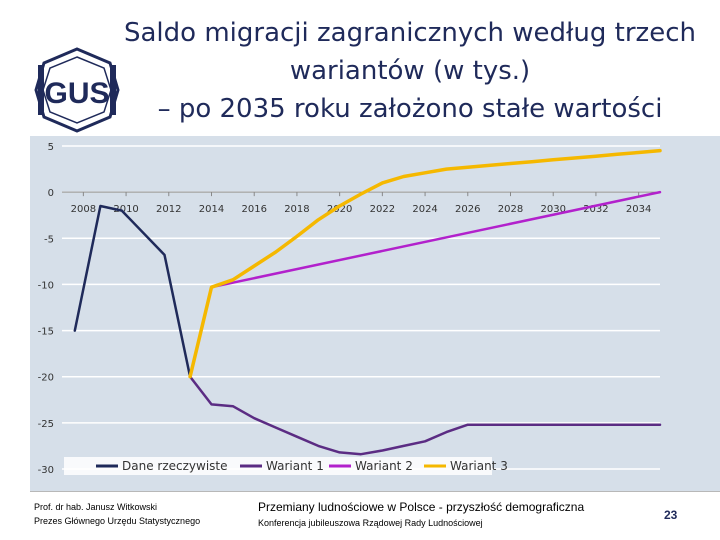 This screenshot has height=540, width=720. Describe the element at coordinates (424, 209) in the screenshot. I see `x-tick-label: 2024` at that location.